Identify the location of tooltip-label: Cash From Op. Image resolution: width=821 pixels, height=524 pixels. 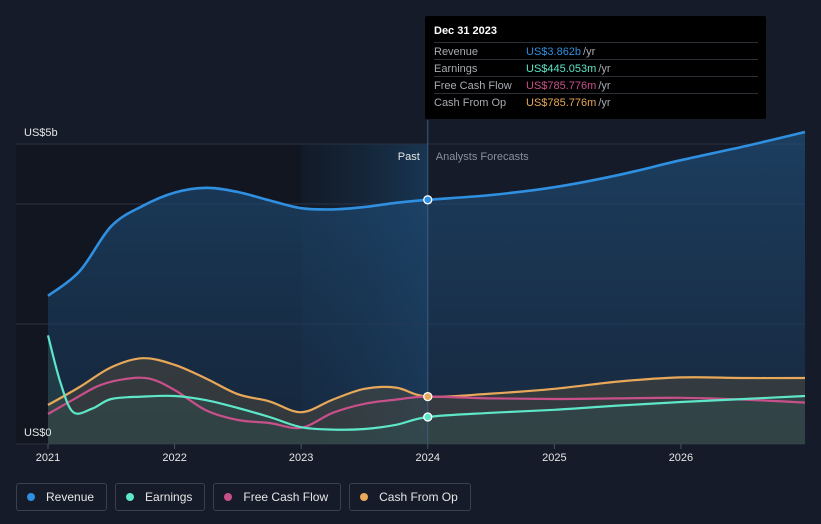
(470, 103).